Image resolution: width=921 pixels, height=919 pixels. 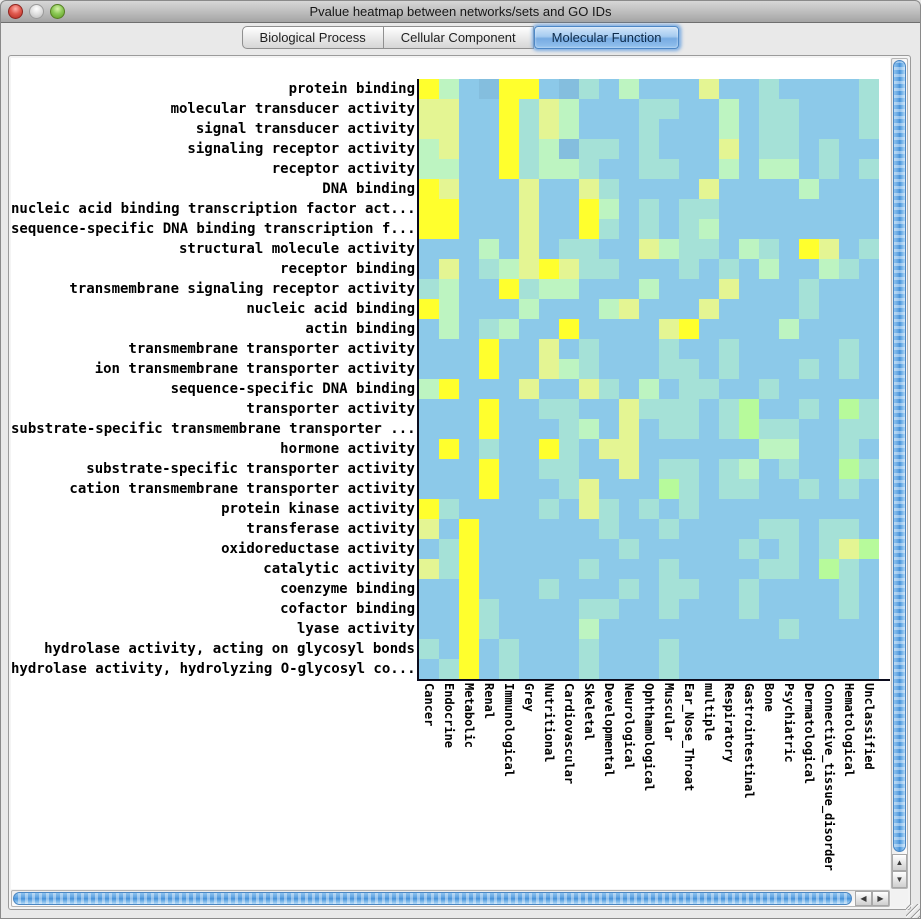 What do you see at coordinates (271, 349) in the screenshot?
I see `row-label: transmembrane transporter activity` at bounding box center [271, 349].